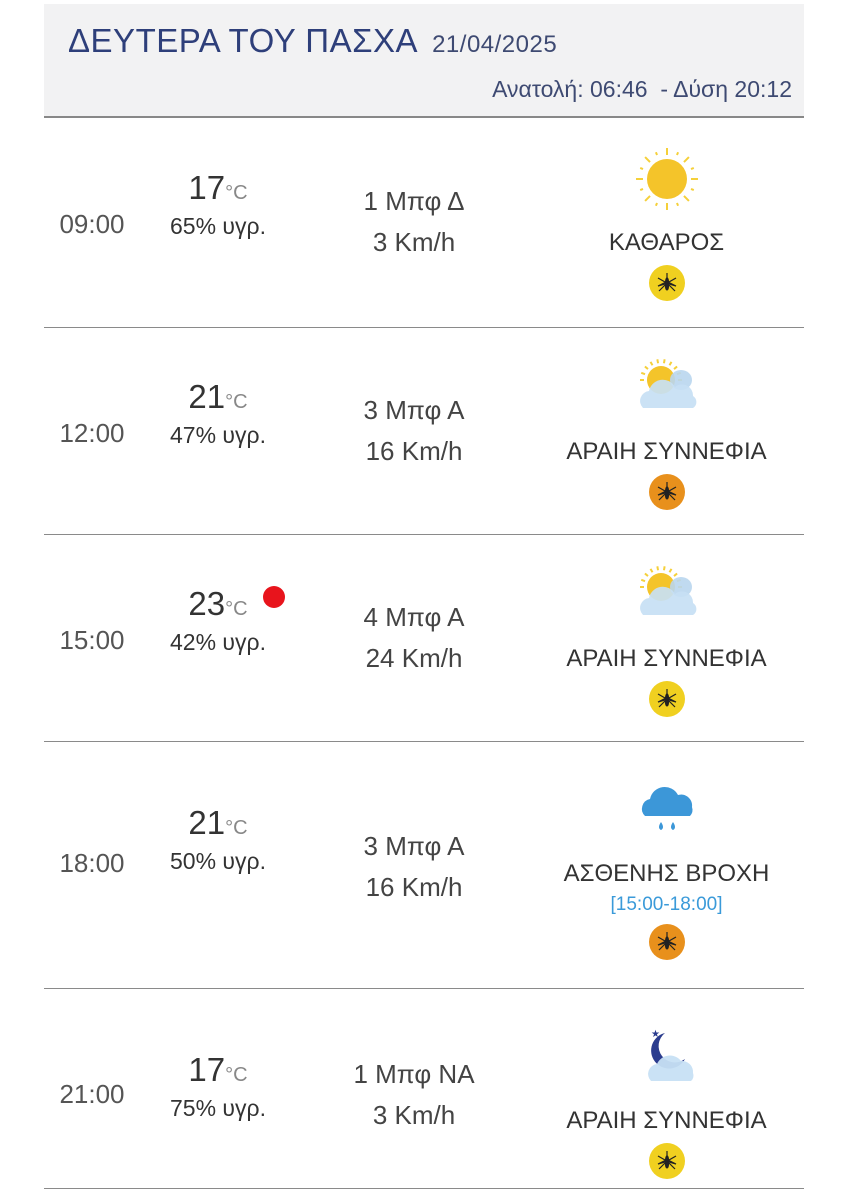 The width and height of the screenshot is (860, 1189). I want to click on alert-dot, so click(274, 597).